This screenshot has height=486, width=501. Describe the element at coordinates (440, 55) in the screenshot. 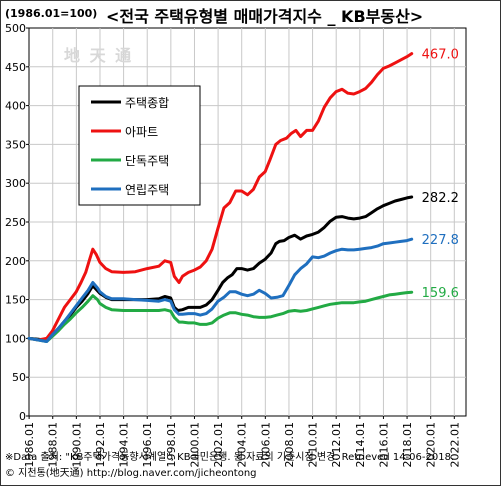

I see `end-value-label: 467.0` at that location.